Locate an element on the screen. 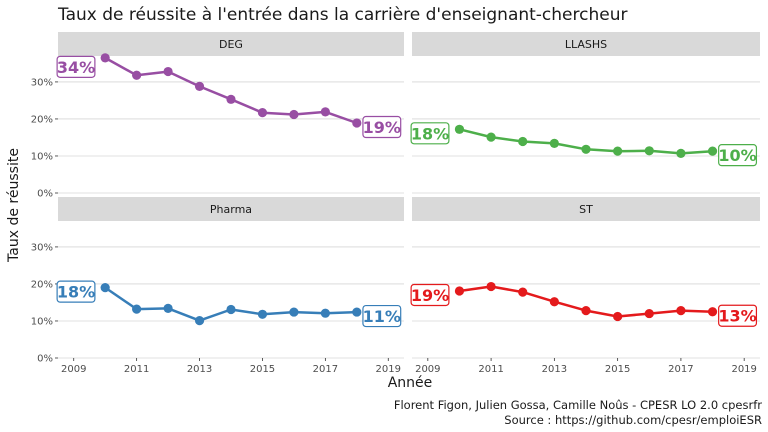 The width and height of the screenshot is (768, 432). series-line-pharma is located at coordinates (230, 304).